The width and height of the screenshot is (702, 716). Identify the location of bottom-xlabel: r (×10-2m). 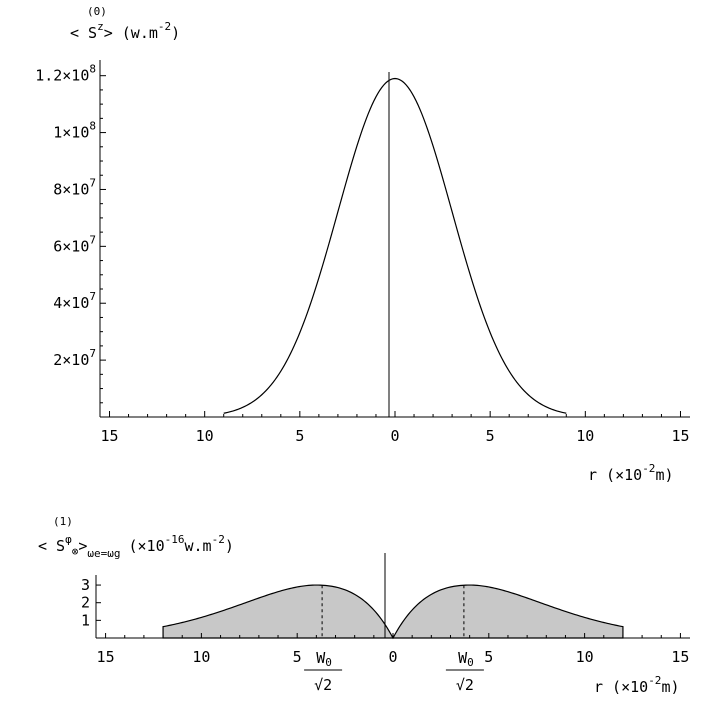
(637, 685).